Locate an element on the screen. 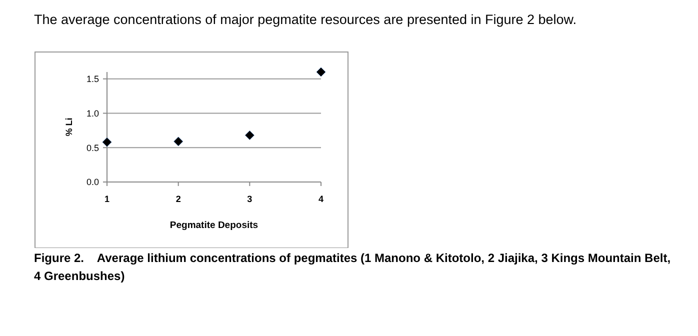  y-tick-label: 1.0 is located at coordinates (92, 113).